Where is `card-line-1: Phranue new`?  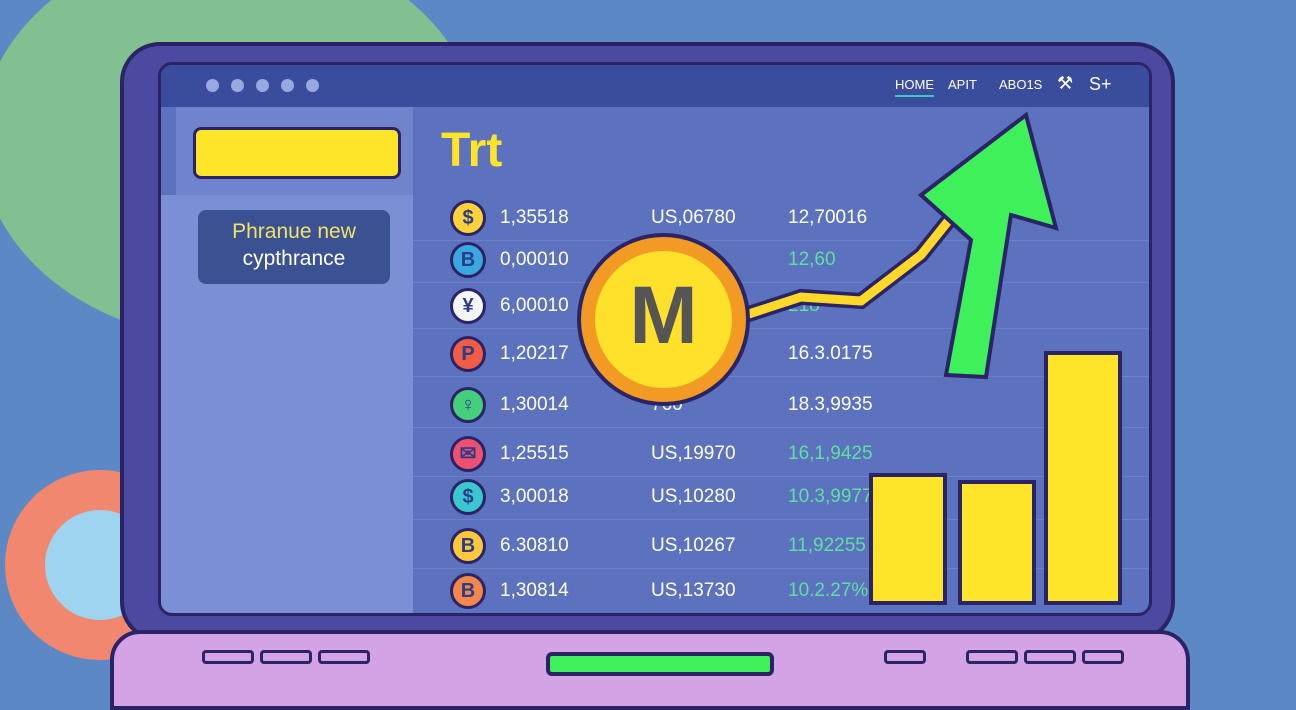
card-line-1: Phranue new is located at coordinates (294, 231).